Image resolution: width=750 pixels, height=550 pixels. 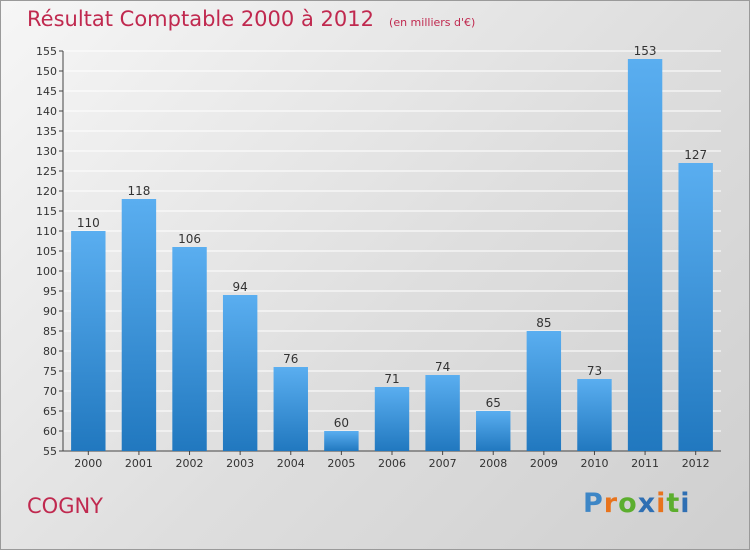 What do you see at coordinates (493, 463) in the screenshot?
I see `x-tick-label: 2008` at bounding box center [493, 463].